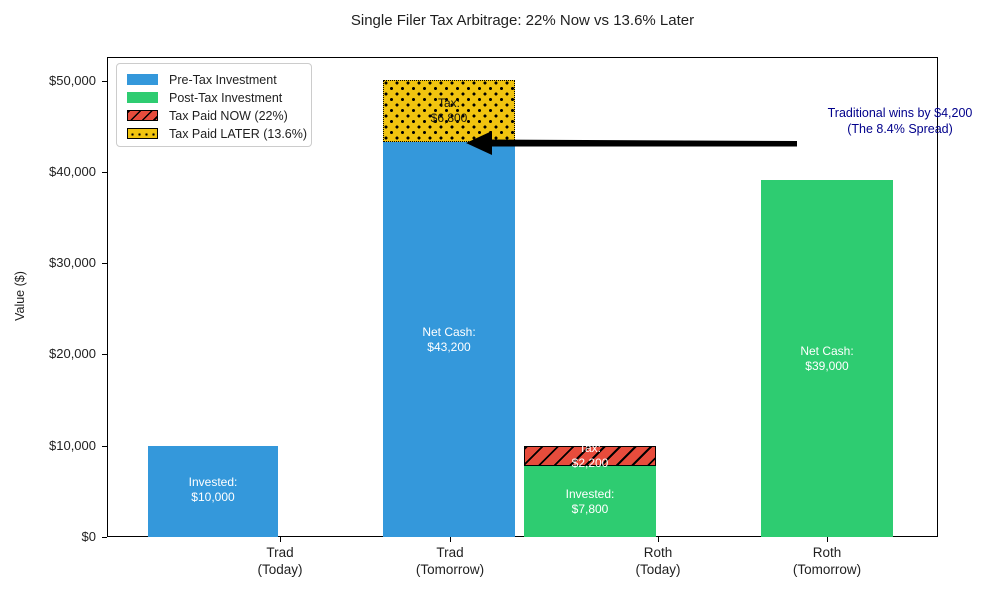 The height and width of the screenshot is (600, 1000). I want to click on legend-label: Pre-Tax Investment, so click(223, 79).